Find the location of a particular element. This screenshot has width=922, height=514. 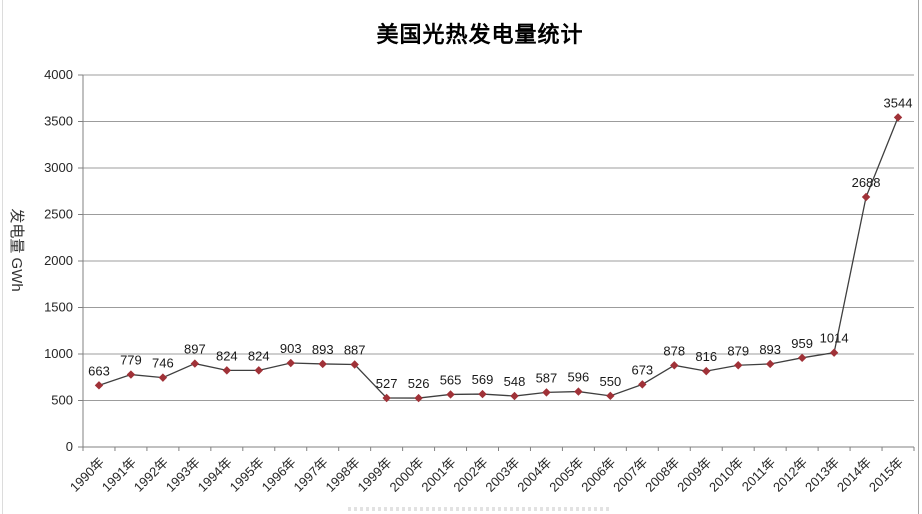

data-label: 779 is located at coordinates (131, 360).